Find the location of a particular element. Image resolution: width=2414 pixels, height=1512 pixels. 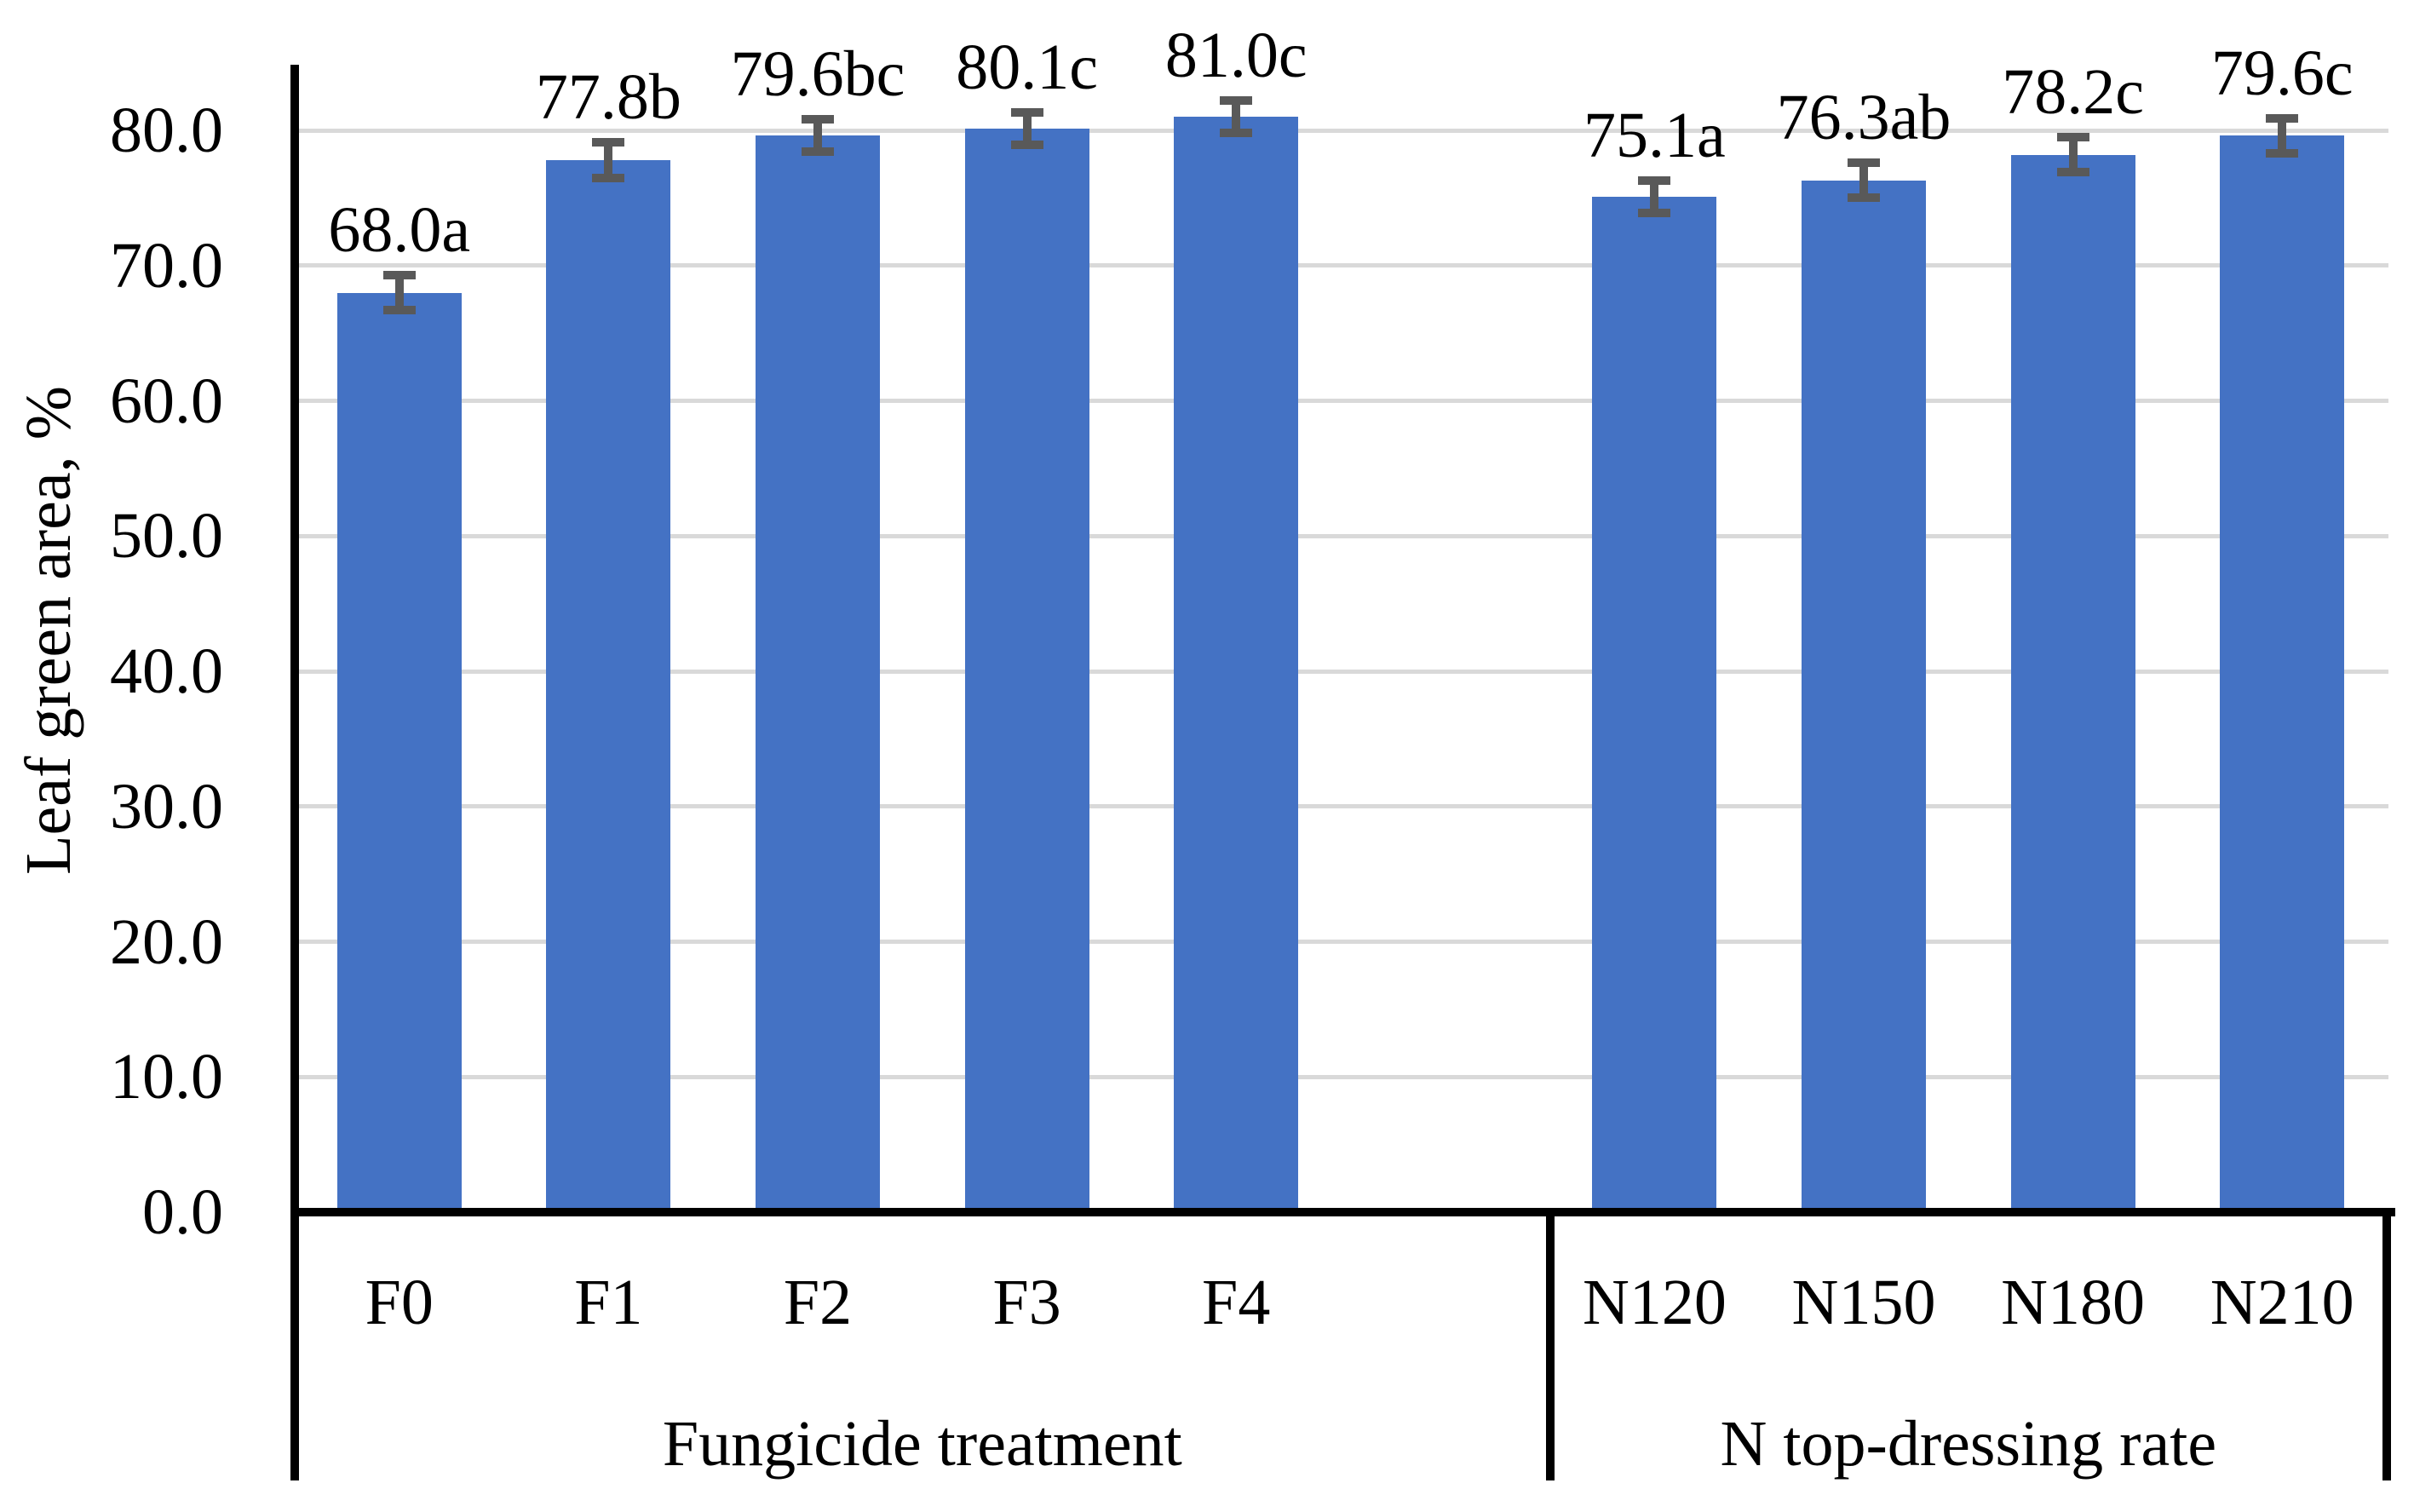

error-bar-line-N210 is located at coordinates (2282, 135).